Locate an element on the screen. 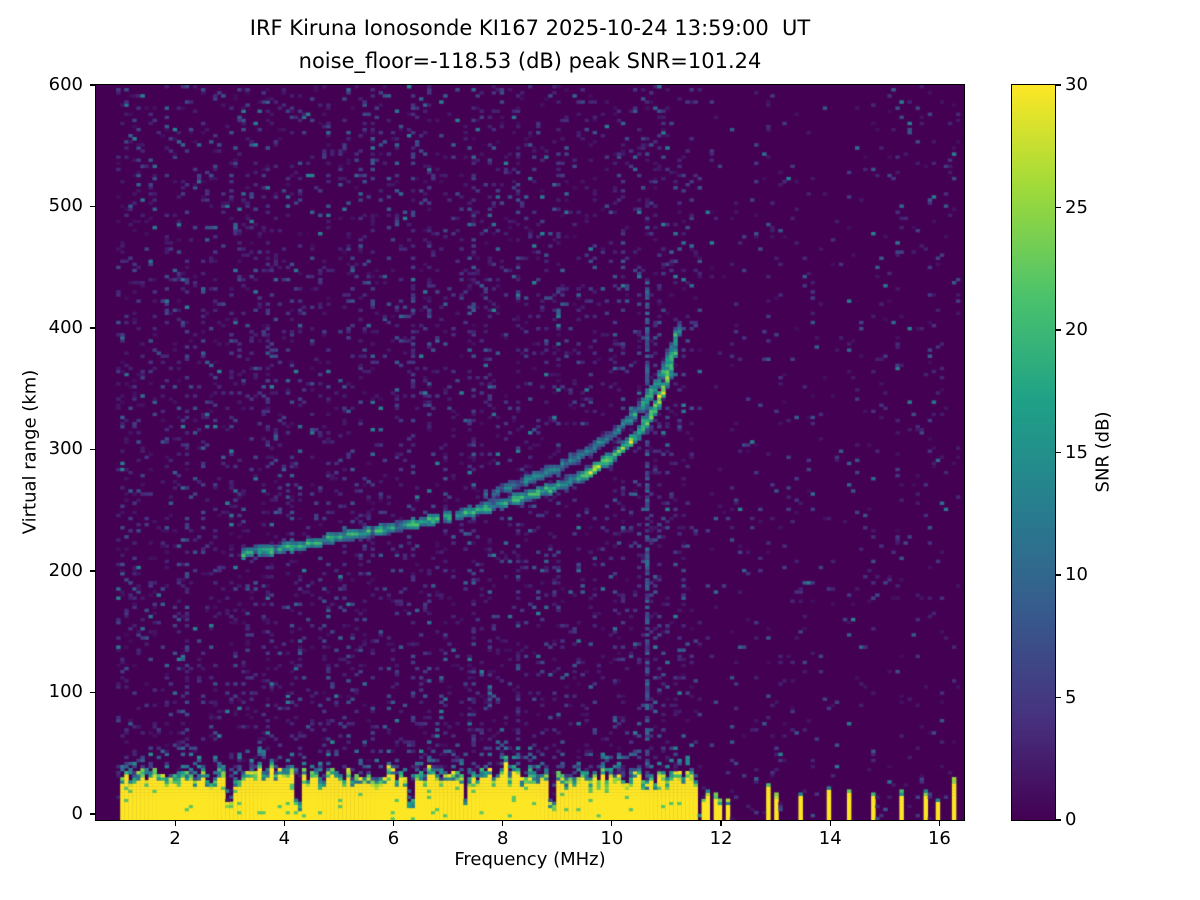  y-tick-label: 100 is located at coordinates (65, 692).